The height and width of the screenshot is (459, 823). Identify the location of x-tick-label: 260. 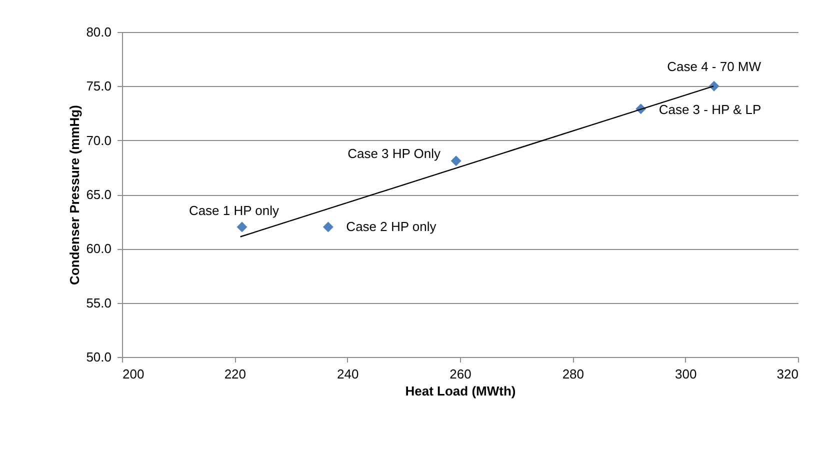
(461, 374).